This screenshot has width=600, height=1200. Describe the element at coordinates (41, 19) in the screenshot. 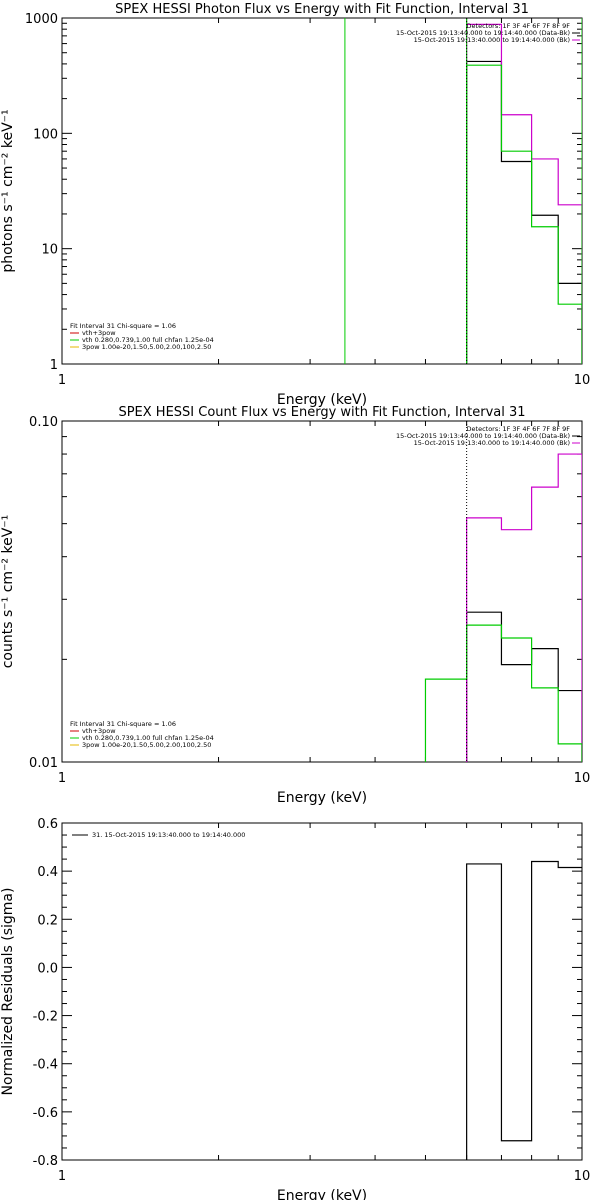

I see `y-tick-label: 1000` at that location.